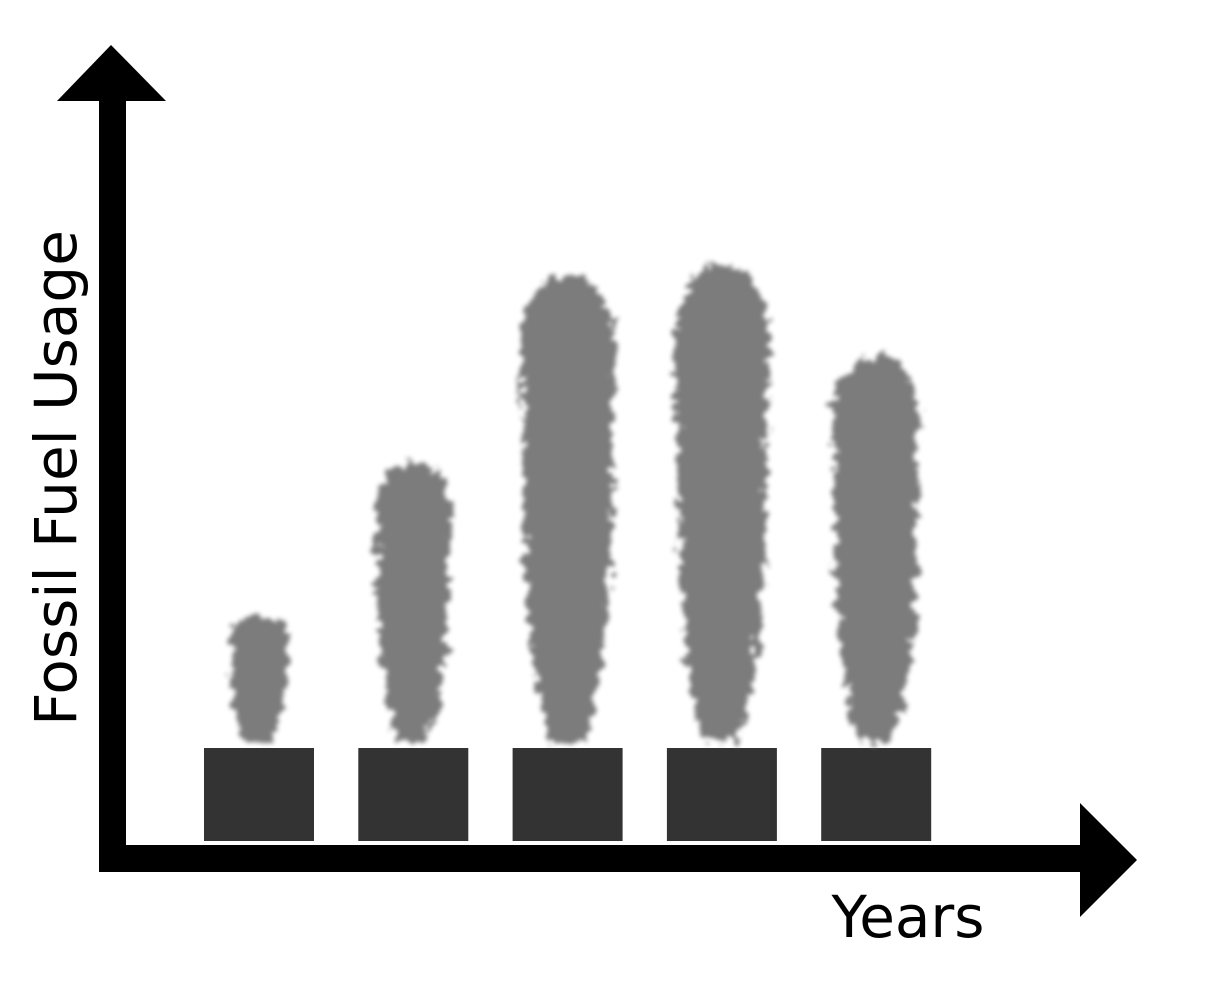 The height and width of the screenshot is (995, 1210). What do you see at coordinates (56, 478) in the screenshot?
I see `y-axis-label: Fossil Fuel Usage` at bounding box center [56, 478].